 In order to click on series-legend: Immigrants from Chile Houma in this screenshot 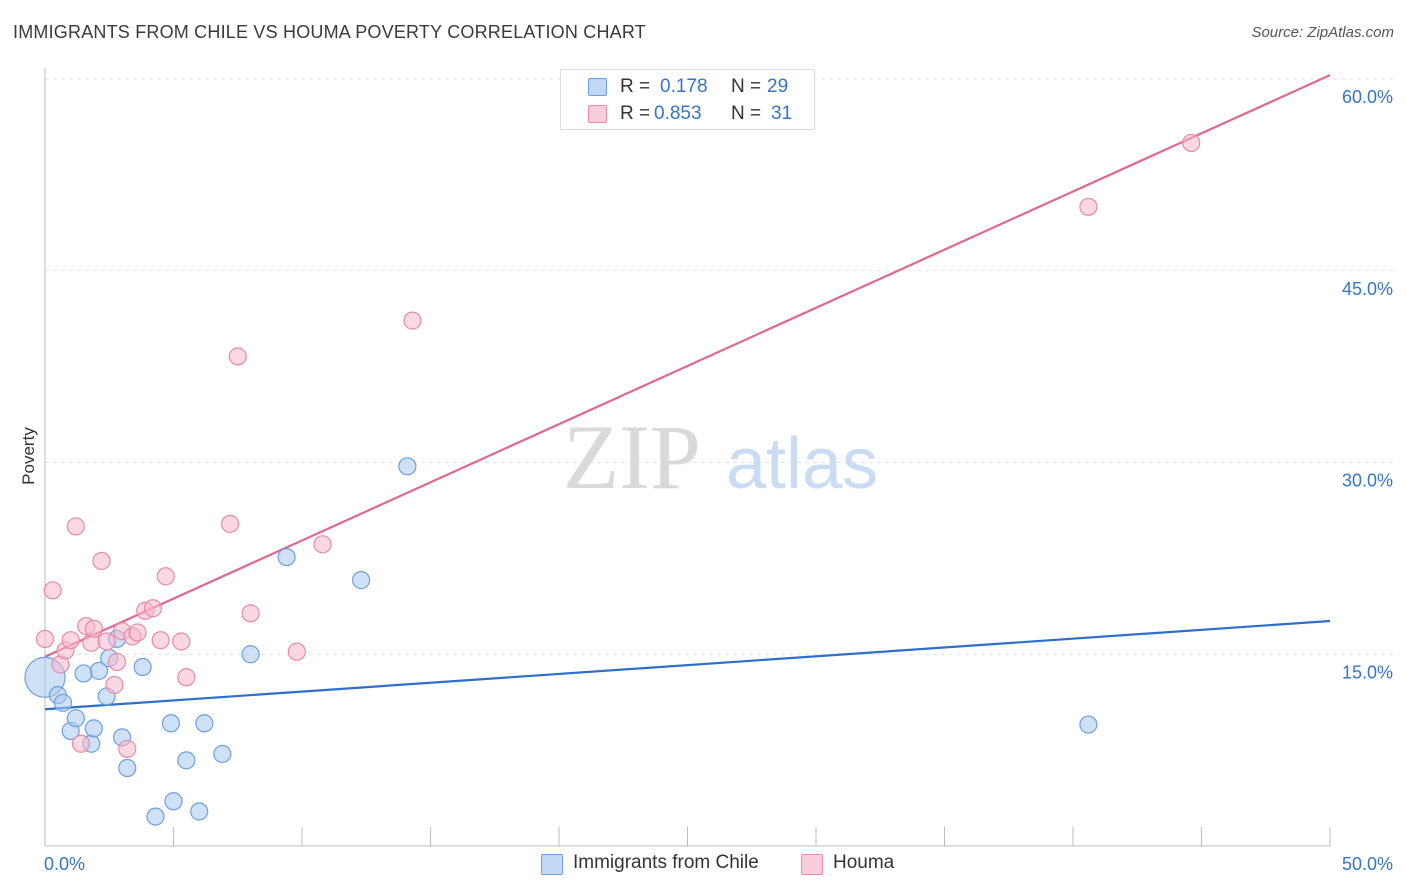, I will do `click(703, 865)`.